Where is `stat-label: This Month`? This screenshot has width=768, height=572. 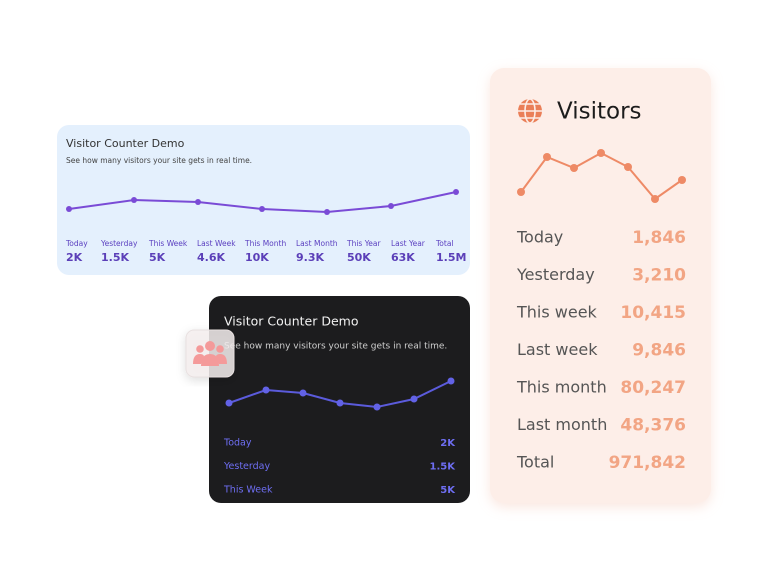
stat-label: This Month is located at coordinates (265, 243).